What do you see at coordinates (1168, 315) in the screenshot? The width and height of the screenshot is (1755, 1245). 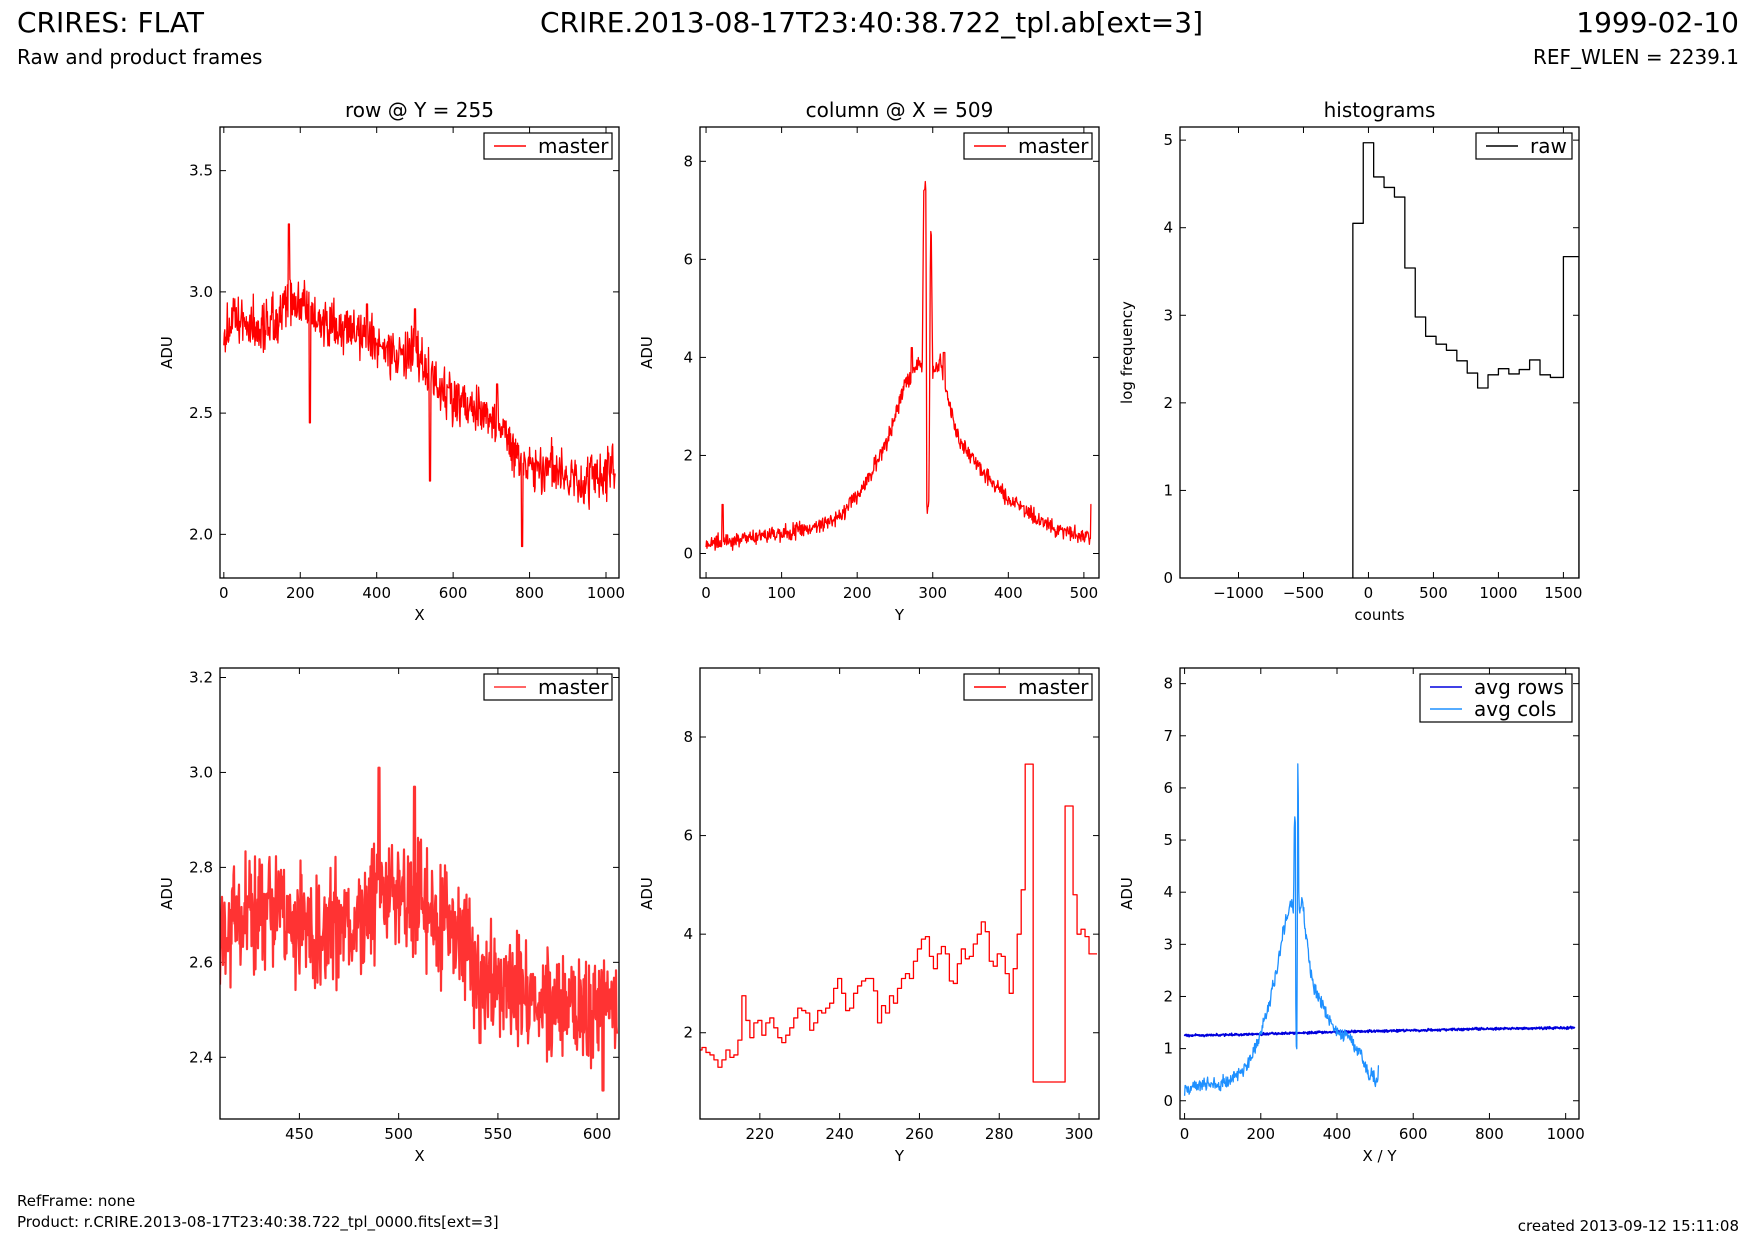 I see `y-tick-label: 3` at bounding box center [1168, 315].